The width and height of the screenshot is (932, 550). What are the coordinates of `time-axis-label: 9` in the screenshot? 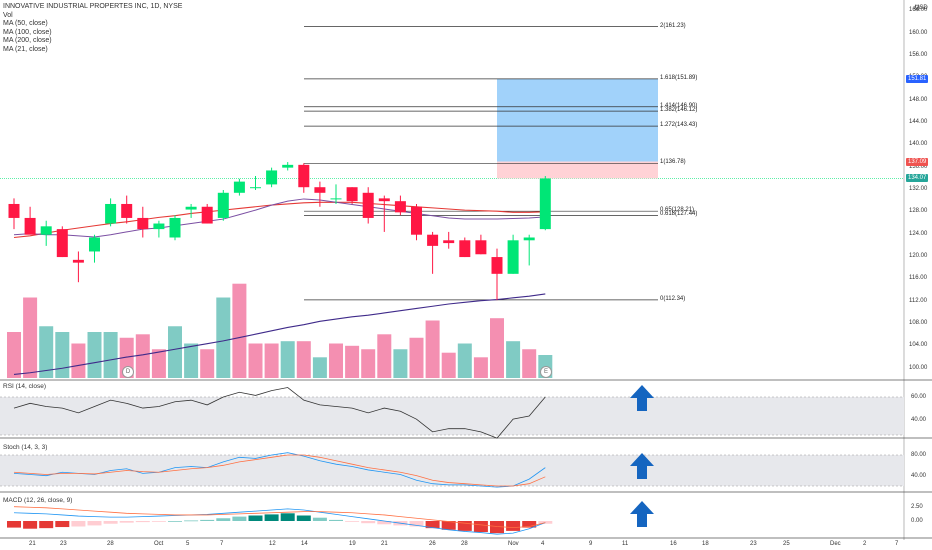 It's located at (591, 544).